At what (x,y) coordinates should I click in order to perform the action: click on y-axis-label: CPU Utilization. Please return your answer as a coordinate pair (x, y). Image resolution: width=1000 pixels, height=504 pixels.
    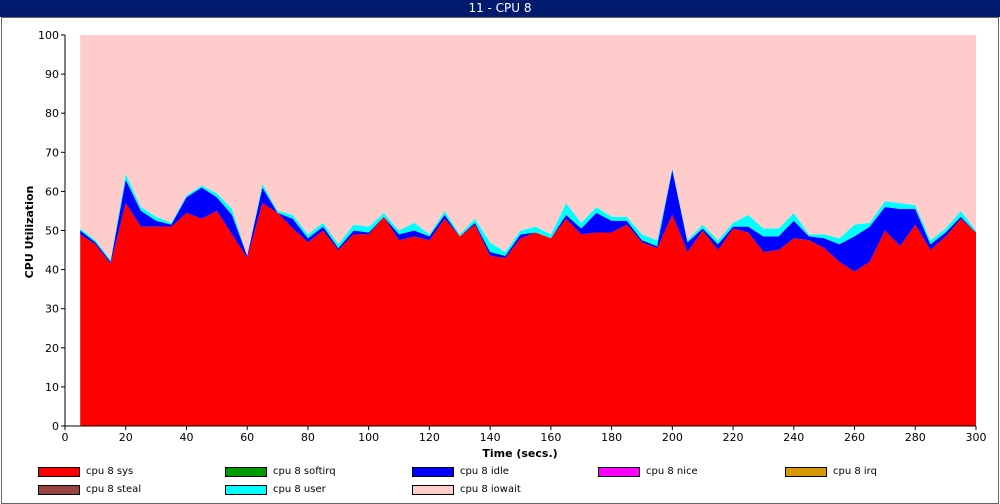
    Looking at the image, I should click on (29, 232).